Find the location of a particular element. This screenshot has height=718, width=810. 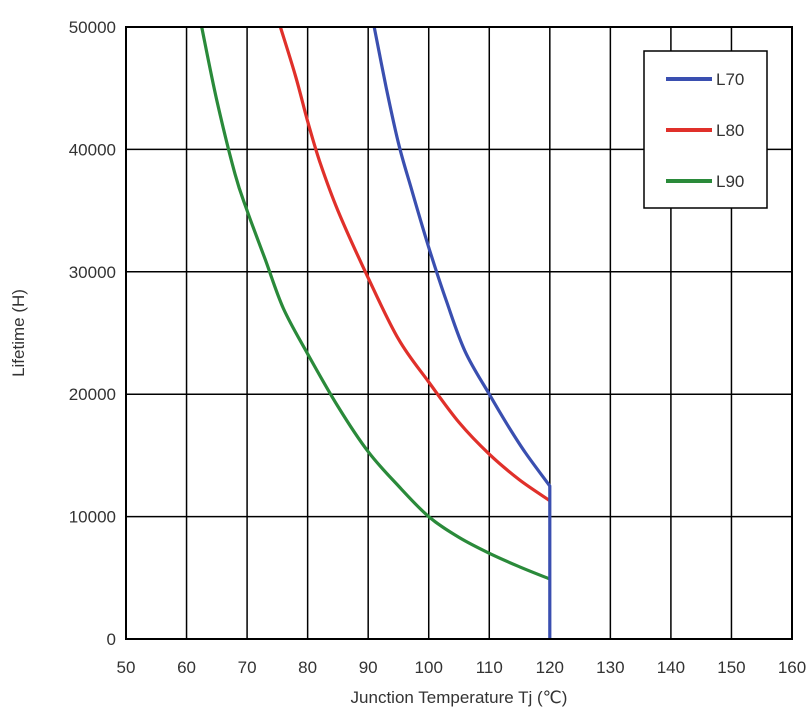

x-tick-label: 60 is located at coordinates (186, 667).